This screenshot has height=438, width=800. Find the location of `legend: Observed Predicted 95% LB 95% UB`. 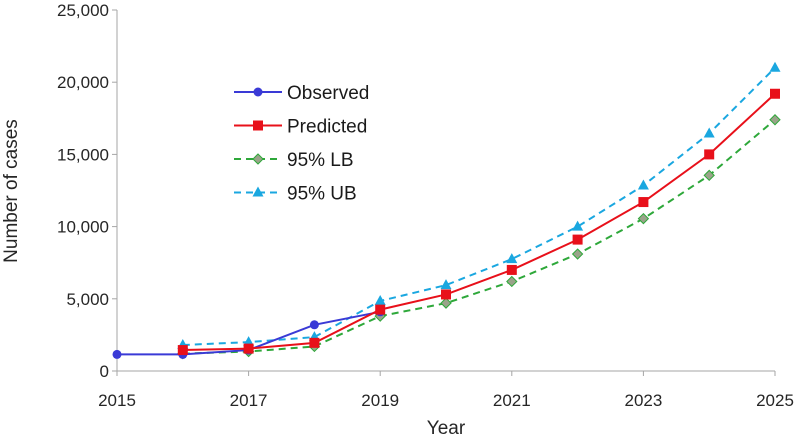

legend: Observed Predicted 95% LB 95% UB is located at coordinates (301, 144).